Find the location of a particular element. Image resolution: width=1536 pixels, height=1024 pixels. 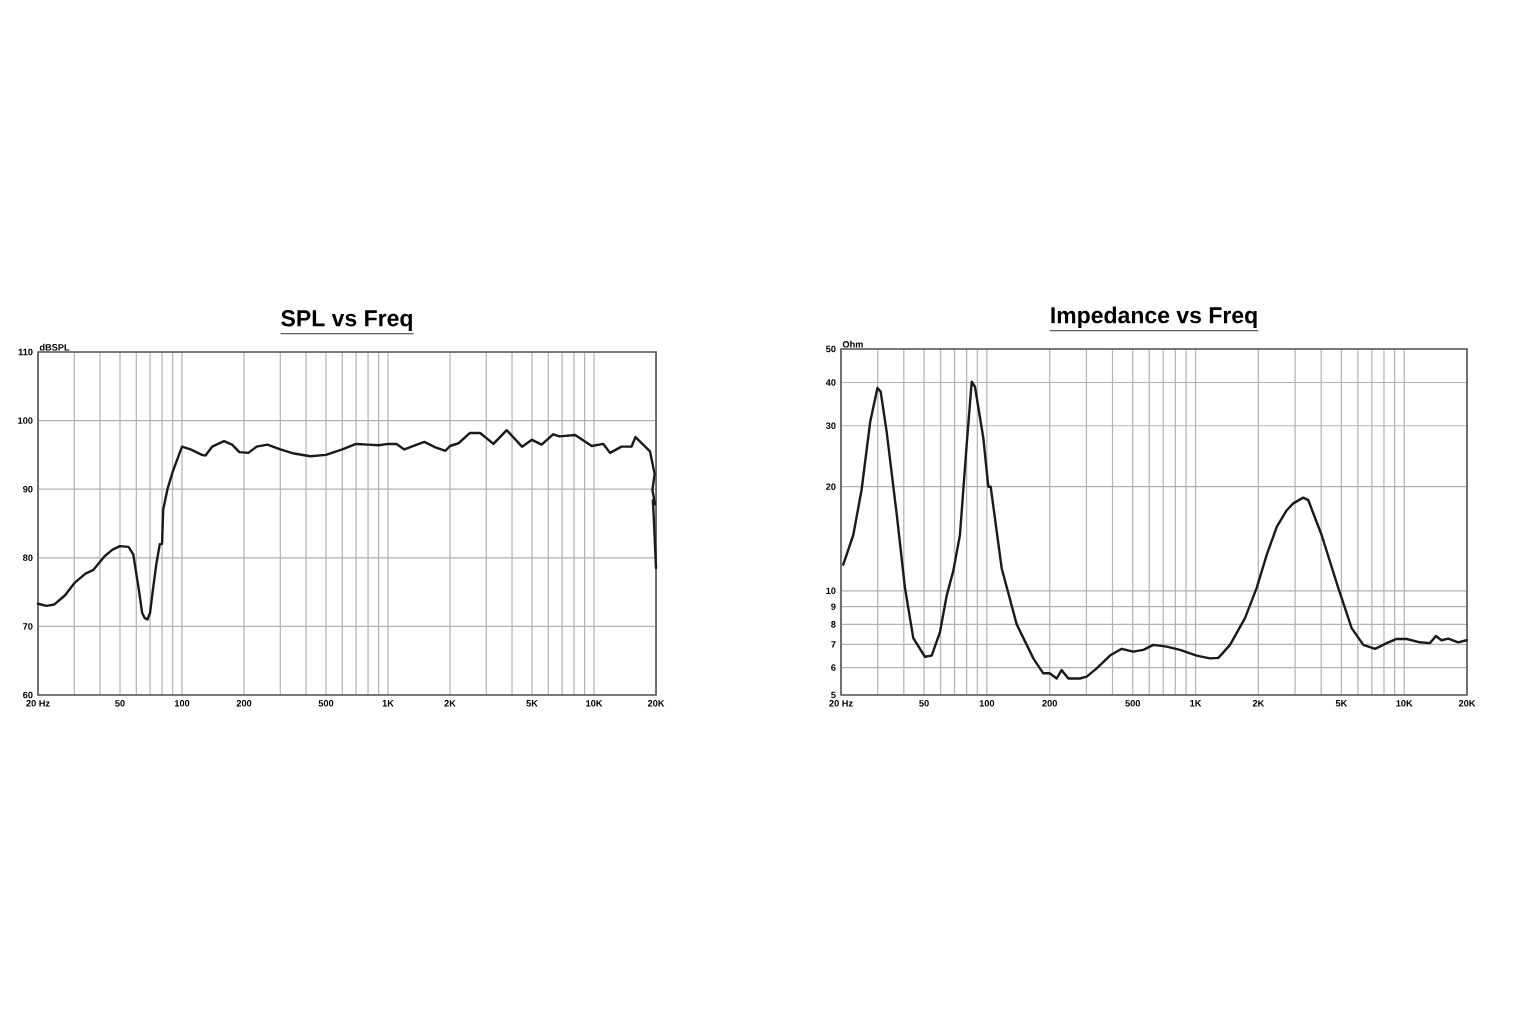

y-tick-label: 10 is located at coordinates (831, 591).